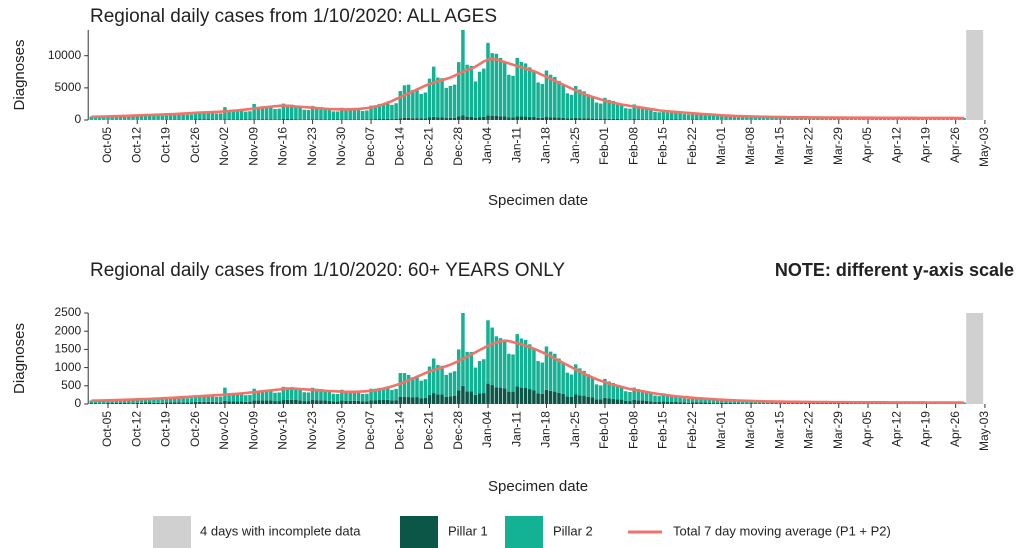 Image resolution: width=1018 pixels, height=548 pixels. I want to click on x-tick-label: Oct-26, so click(195, 145).